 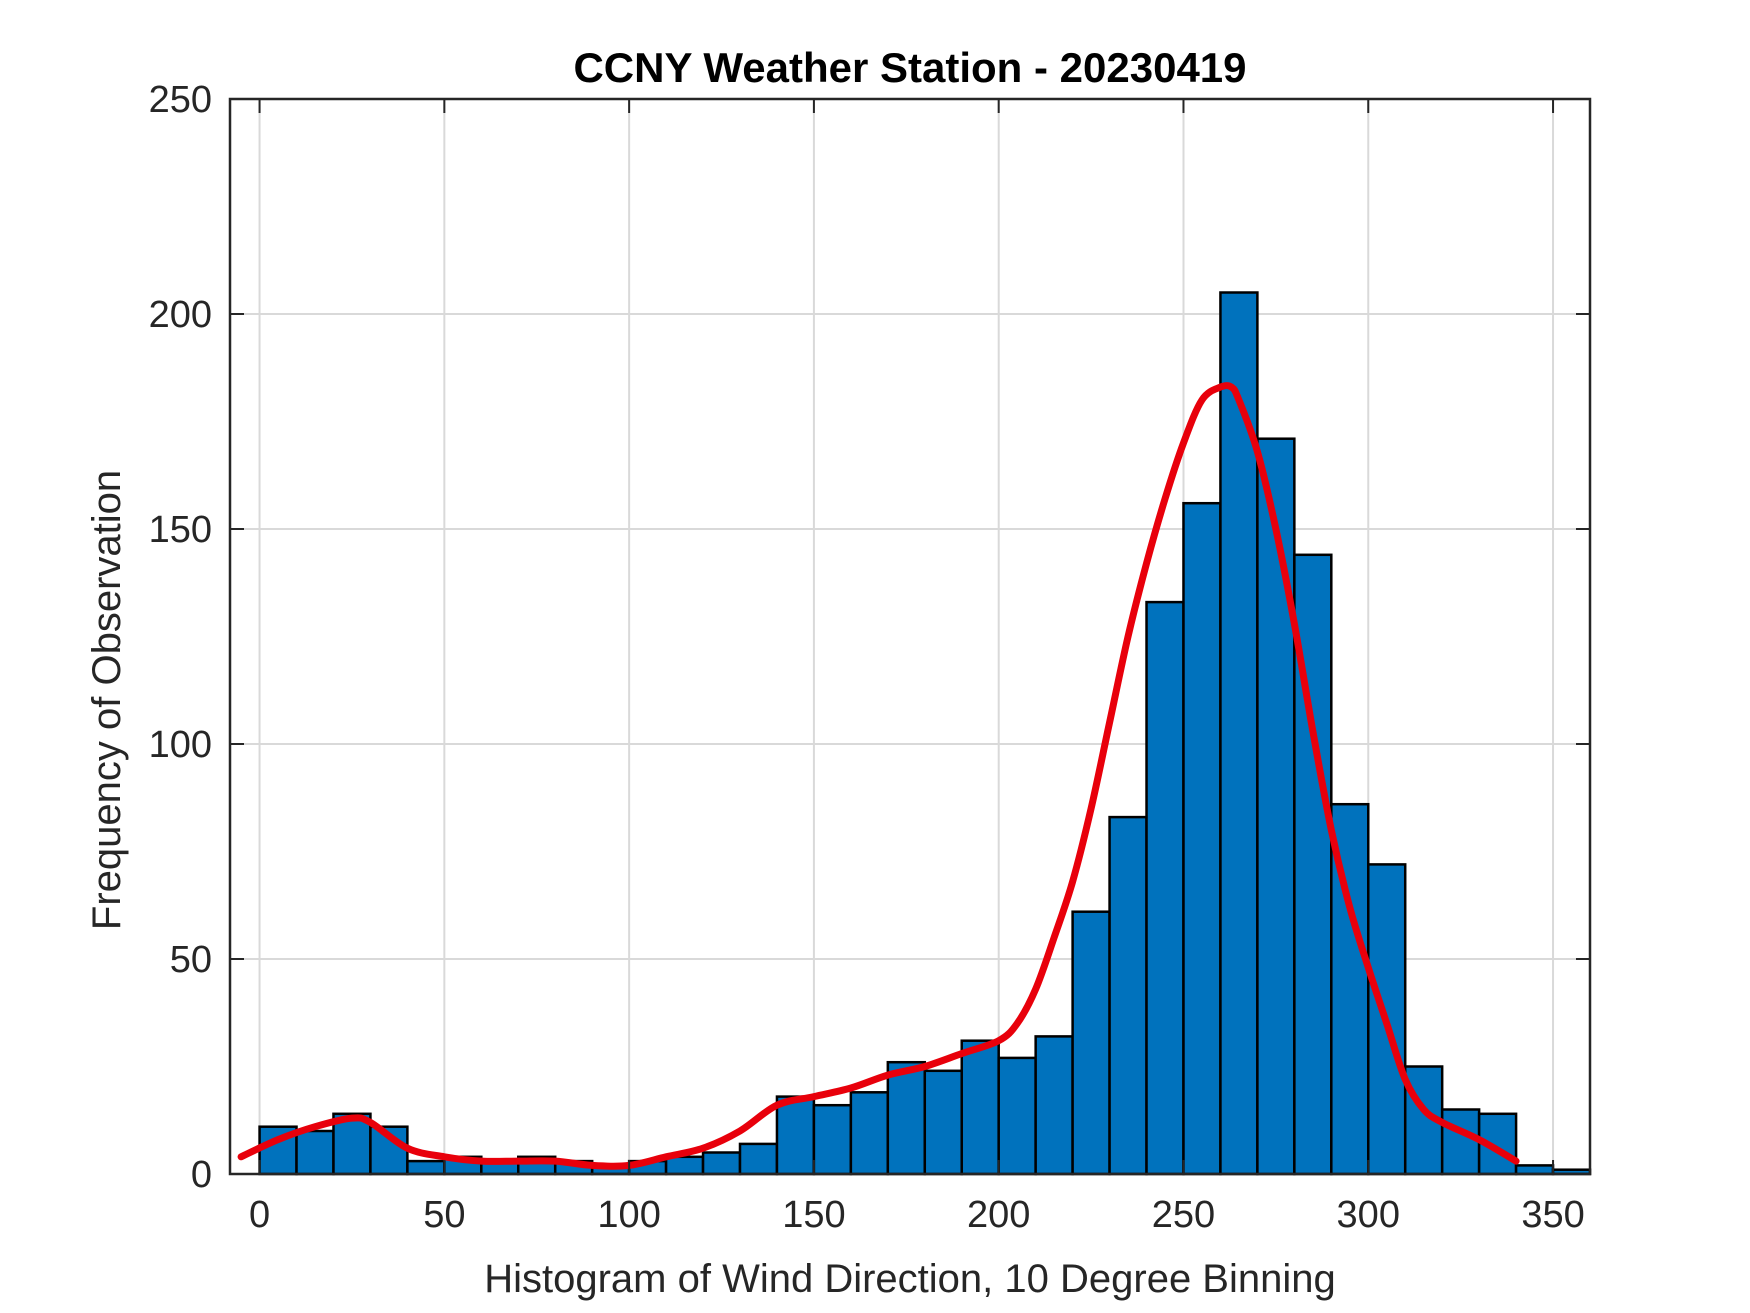 I want to click on y-tick-label: 200, so click(x=180, y=315).